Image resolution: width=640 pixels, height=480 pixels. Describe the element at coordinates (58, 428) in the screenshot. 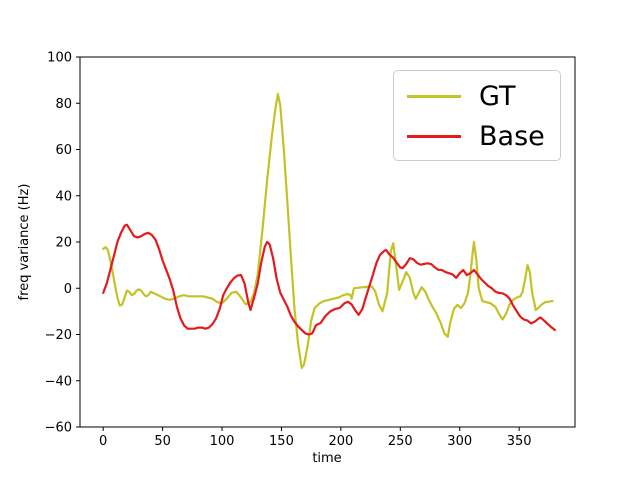

I see `y-tick-label: −60` at that location.